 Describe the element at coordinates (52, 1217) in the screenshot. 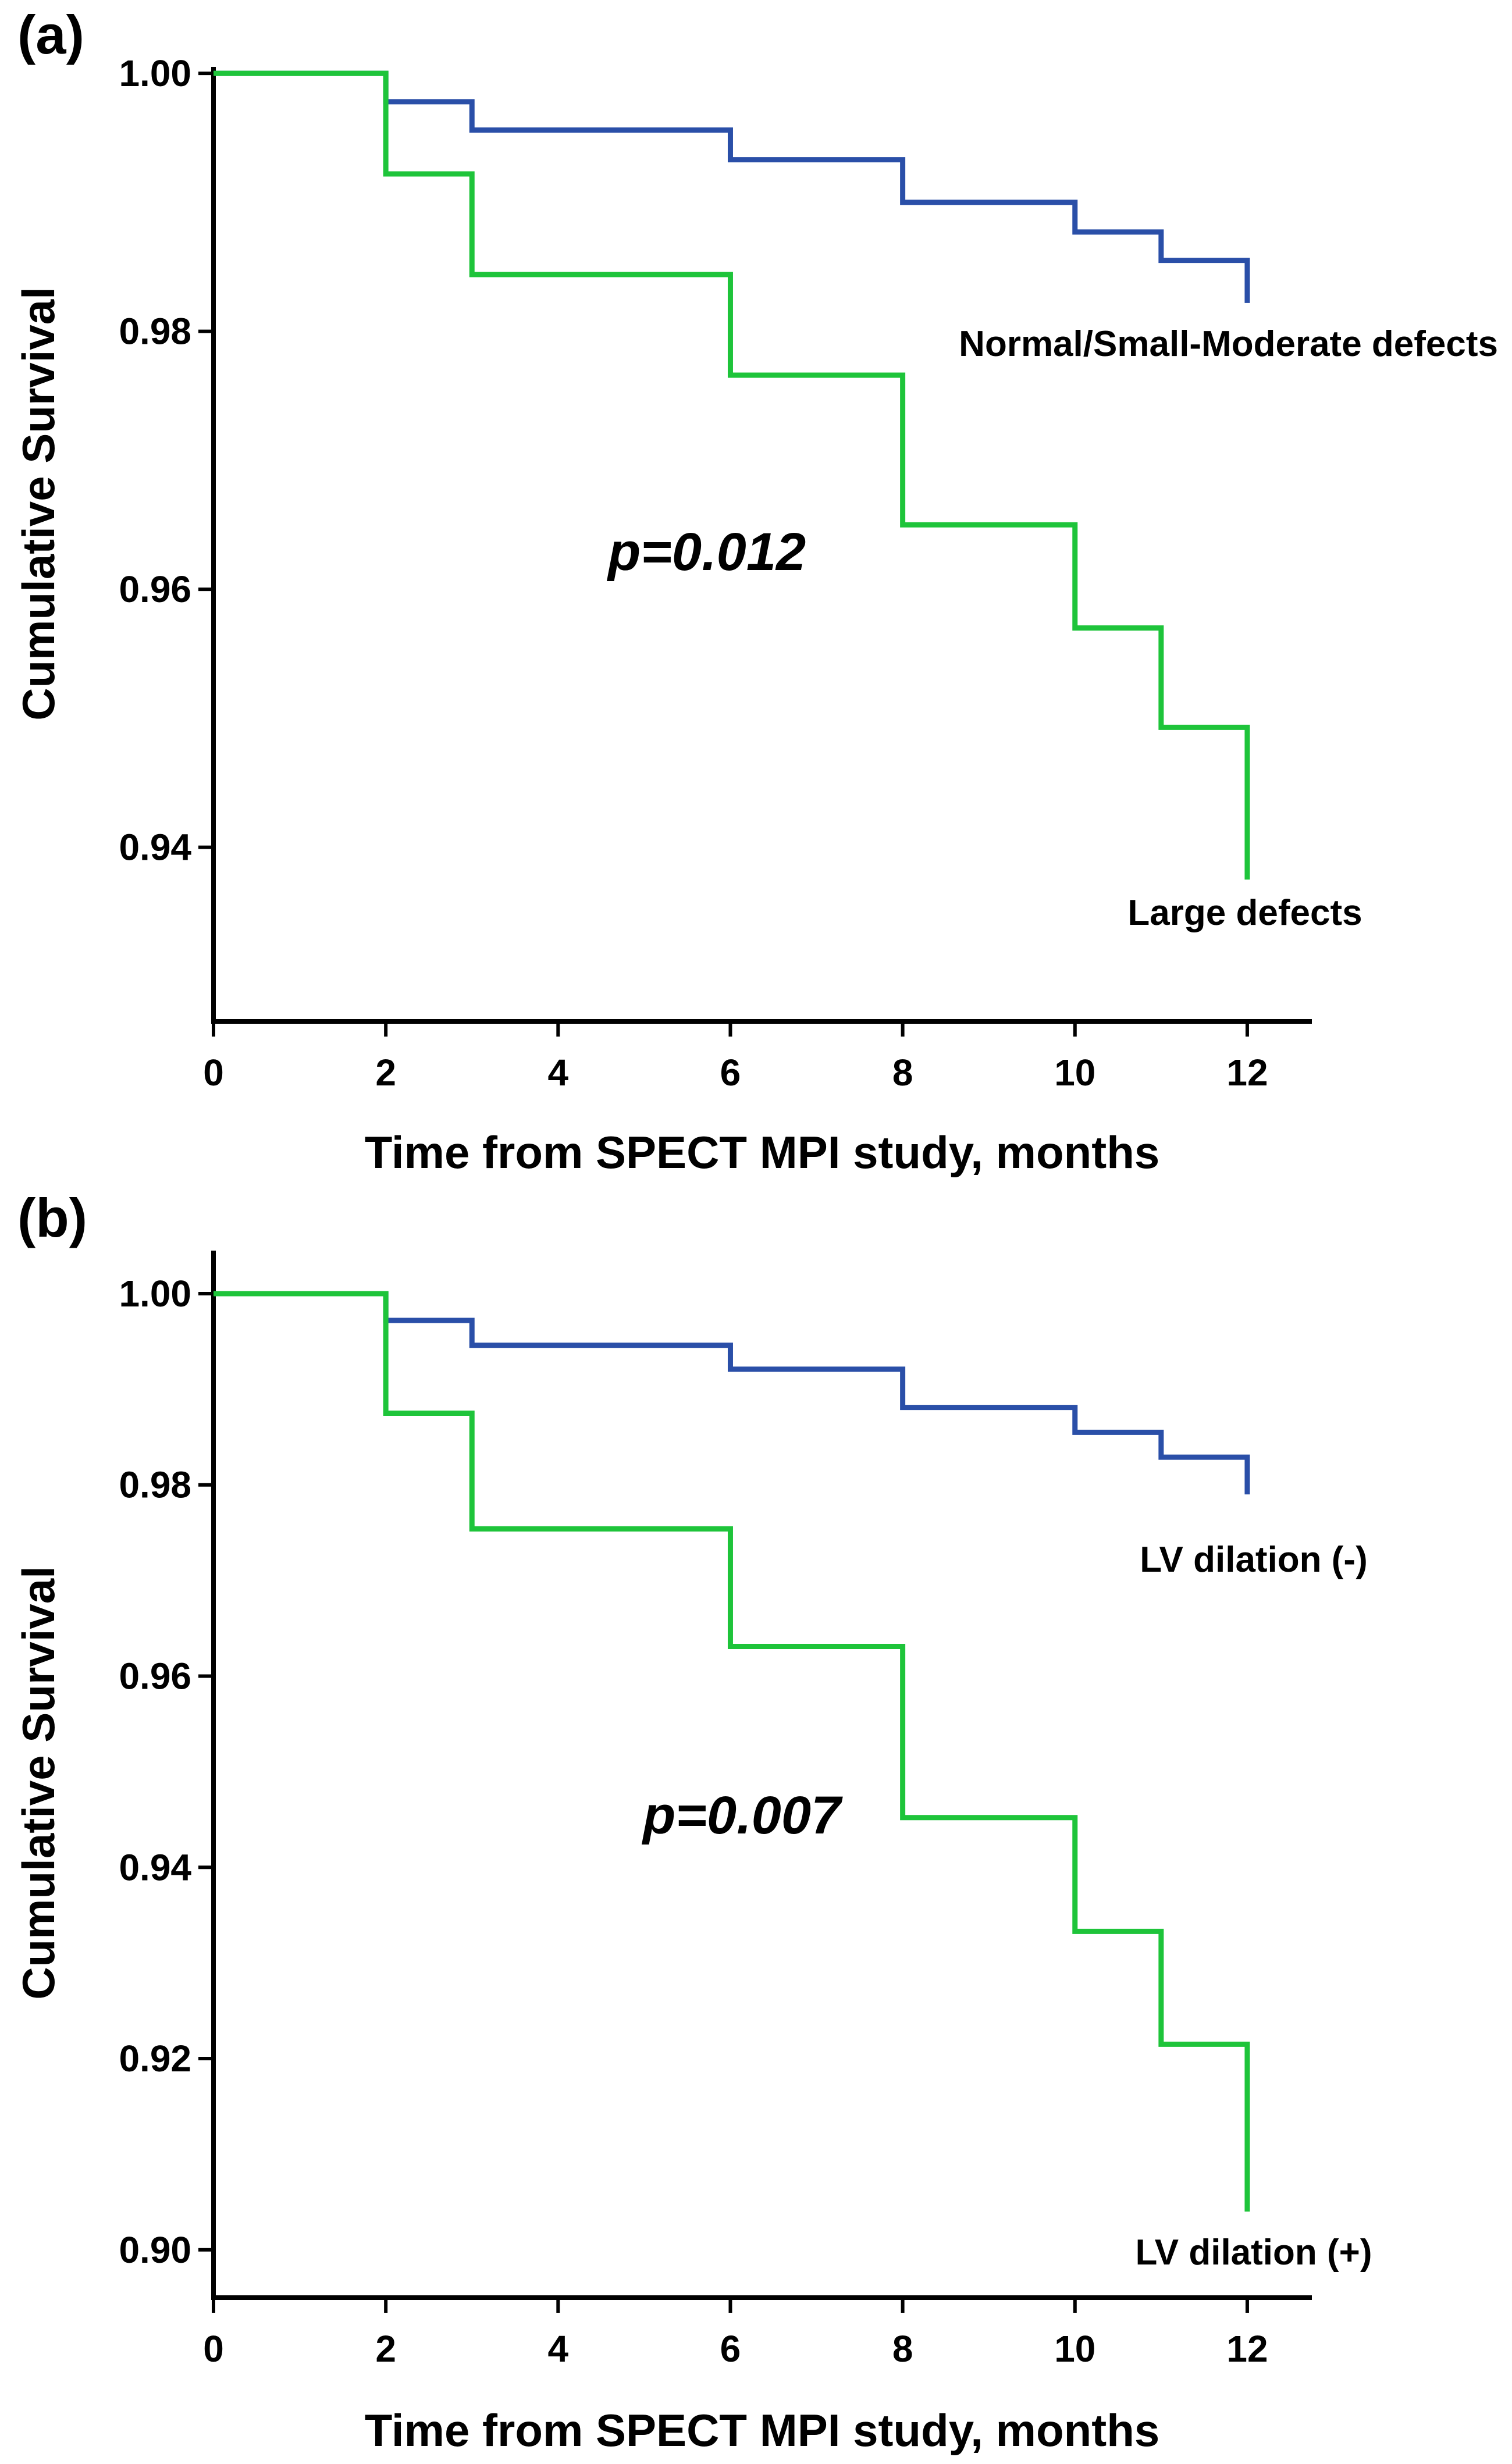

I see `panel-letter: (b)` at that location.